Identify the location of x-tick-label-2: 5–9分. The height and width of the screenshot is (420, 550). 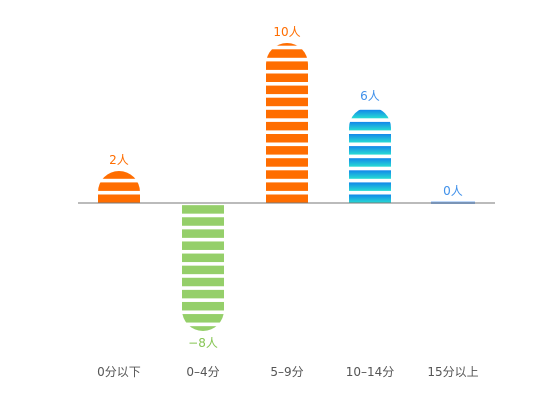
(286, 372).